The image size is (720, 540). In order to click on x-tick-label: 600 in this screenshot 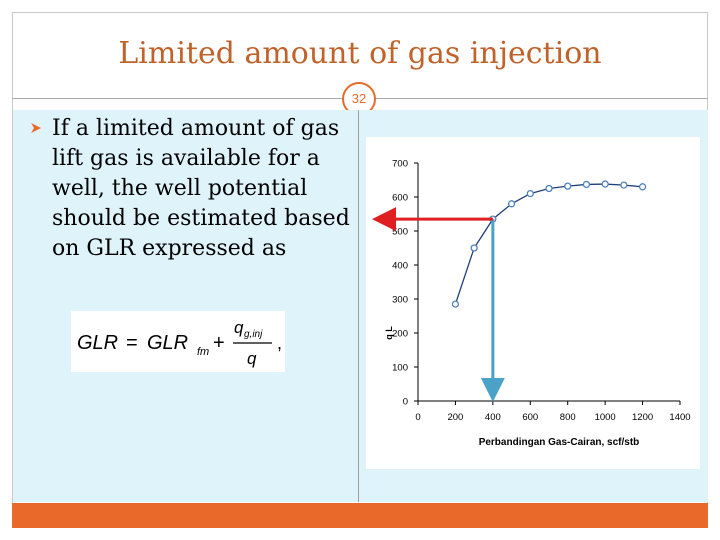, I will do `click(530, 417)`.